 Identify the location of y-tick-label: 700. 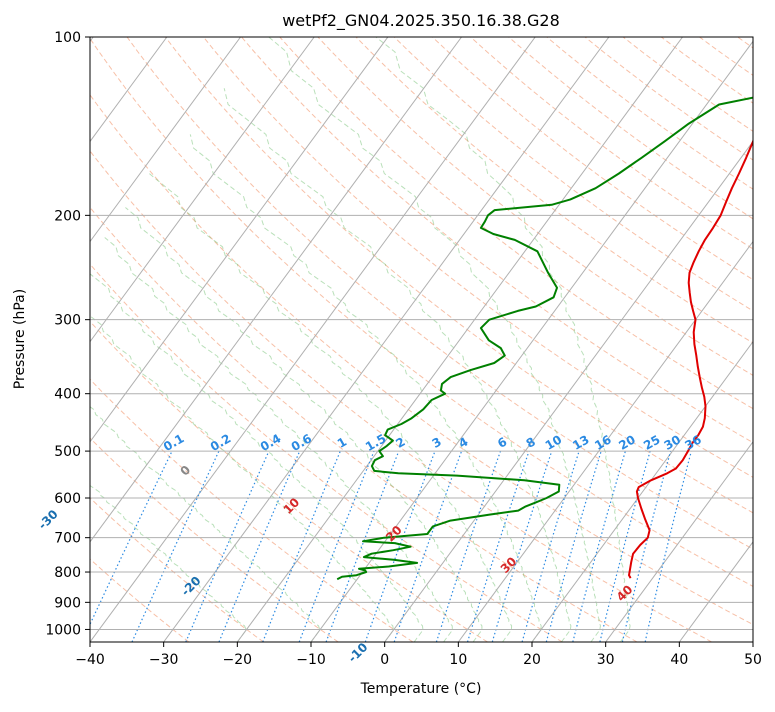
(67, 539).